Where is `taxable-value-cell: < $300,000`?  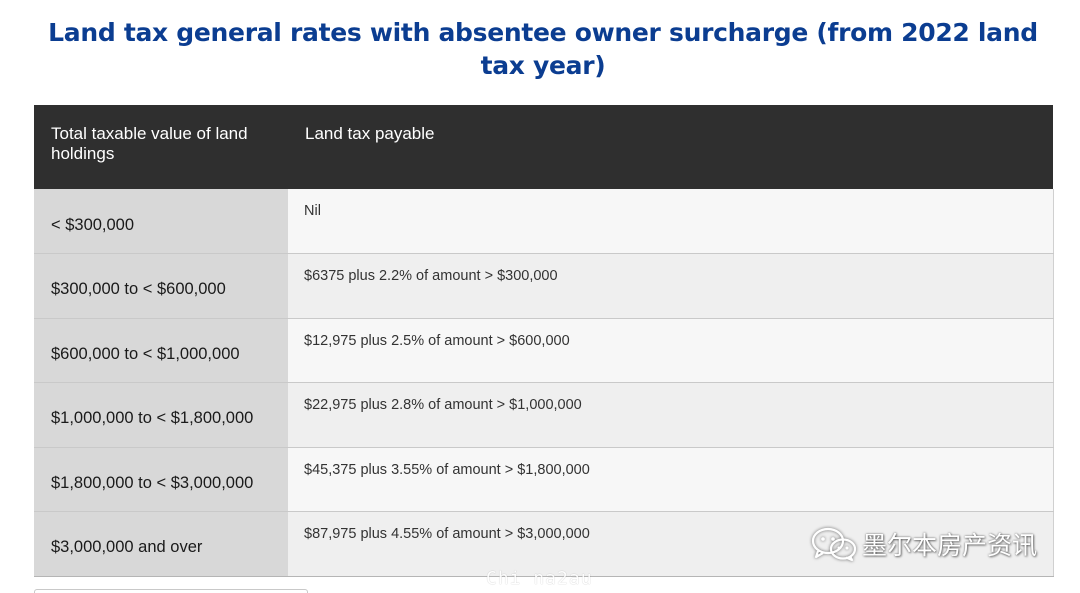
taxable-value-cell: < $300,000 is located at coordinates (161, 221).